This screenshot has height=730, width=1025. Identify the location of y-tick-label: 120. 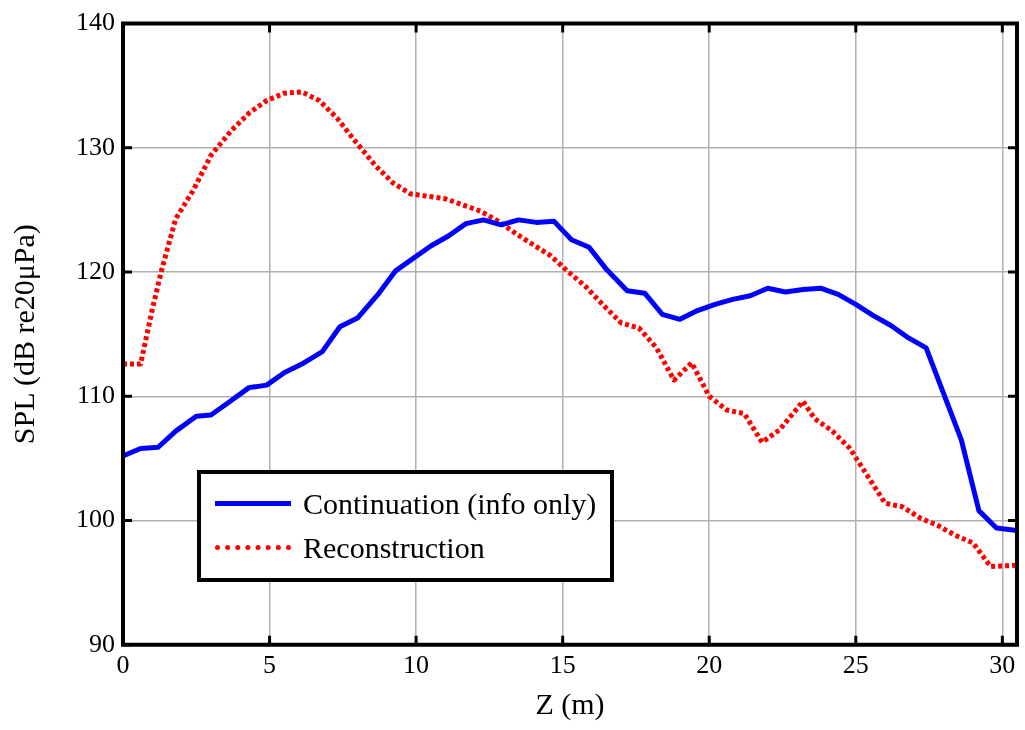
(95, 270).